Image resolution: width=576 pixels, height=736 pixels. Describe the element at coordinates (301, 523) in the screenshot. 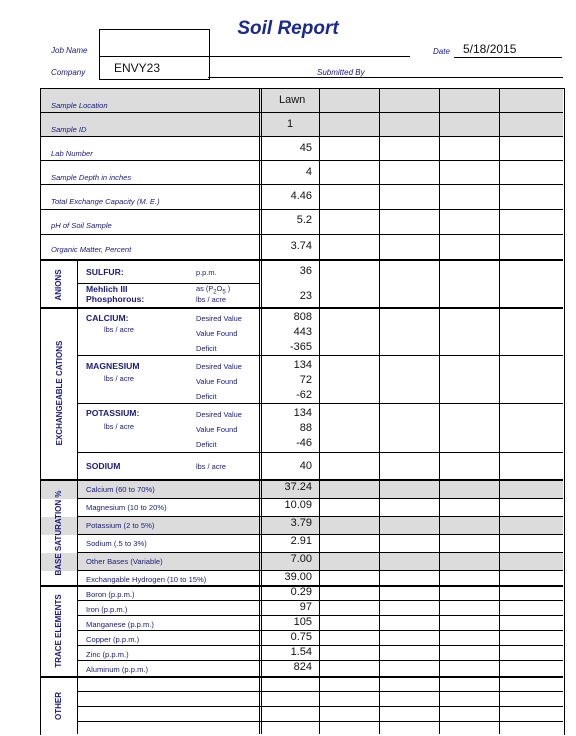

I see `bs-potassium-value: 3.79` at that location.